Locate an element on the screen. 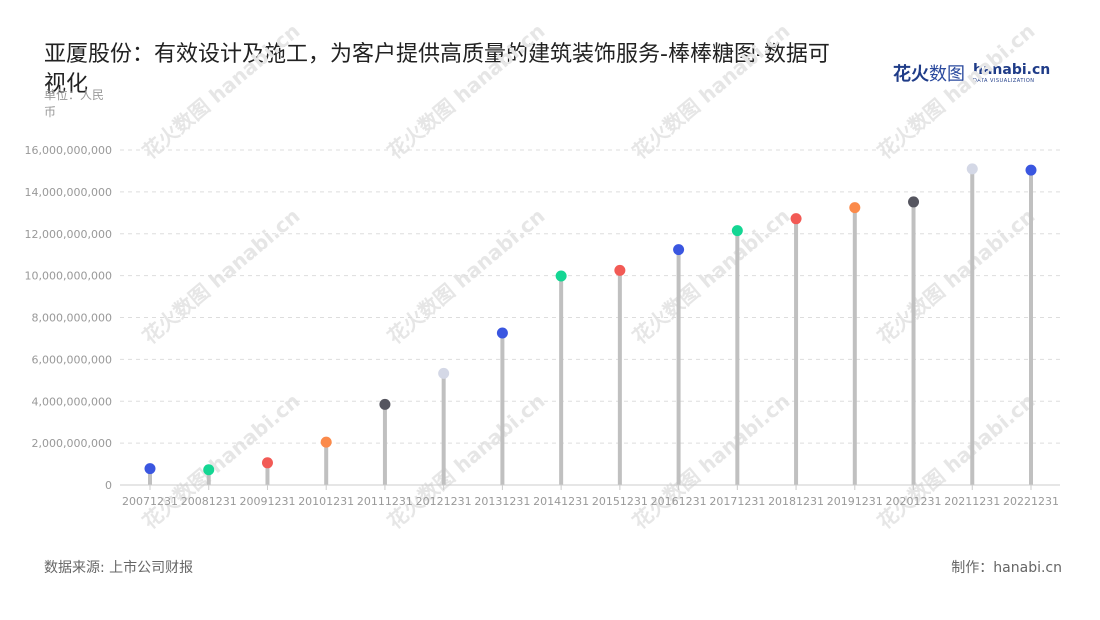 This screenshot has width=1100, height=620. unit-label: 单位：人民币 is located at coordinates (74, 103).